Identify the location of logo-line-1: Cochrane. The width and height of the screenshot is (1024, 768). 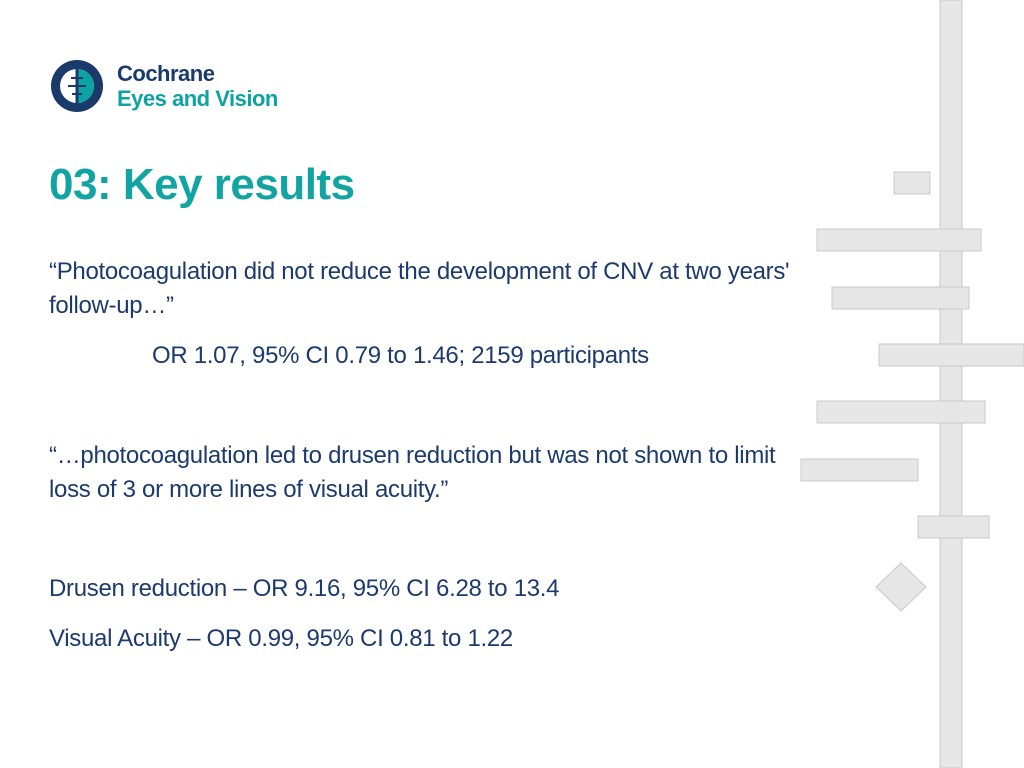
(166, 73).